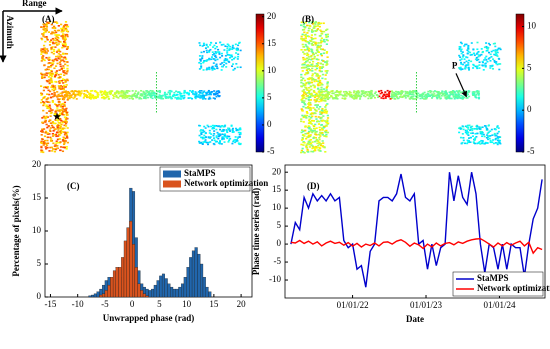 This screenshot has width=550, height=349. What do you see at coordinates (132, 304) in the screenshot?
I see `x-tick-label: 0` at bounding box center [132, 304].